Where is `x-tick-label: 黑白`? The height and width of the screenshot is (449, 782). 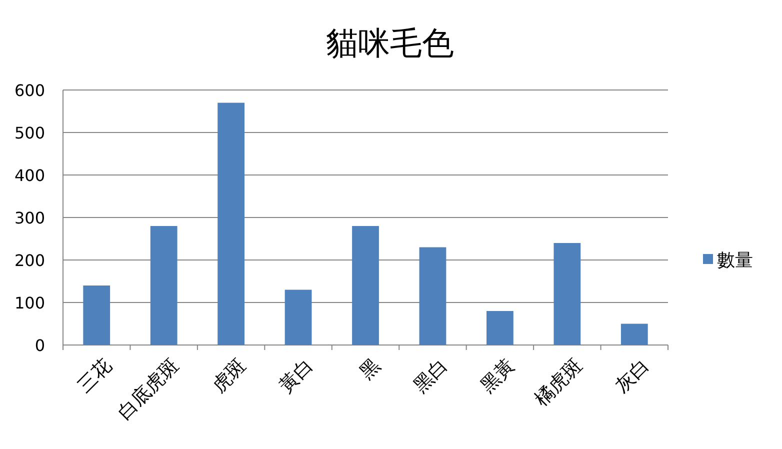 x-tick-label: 黑白 is located at coordinates (430, 376).